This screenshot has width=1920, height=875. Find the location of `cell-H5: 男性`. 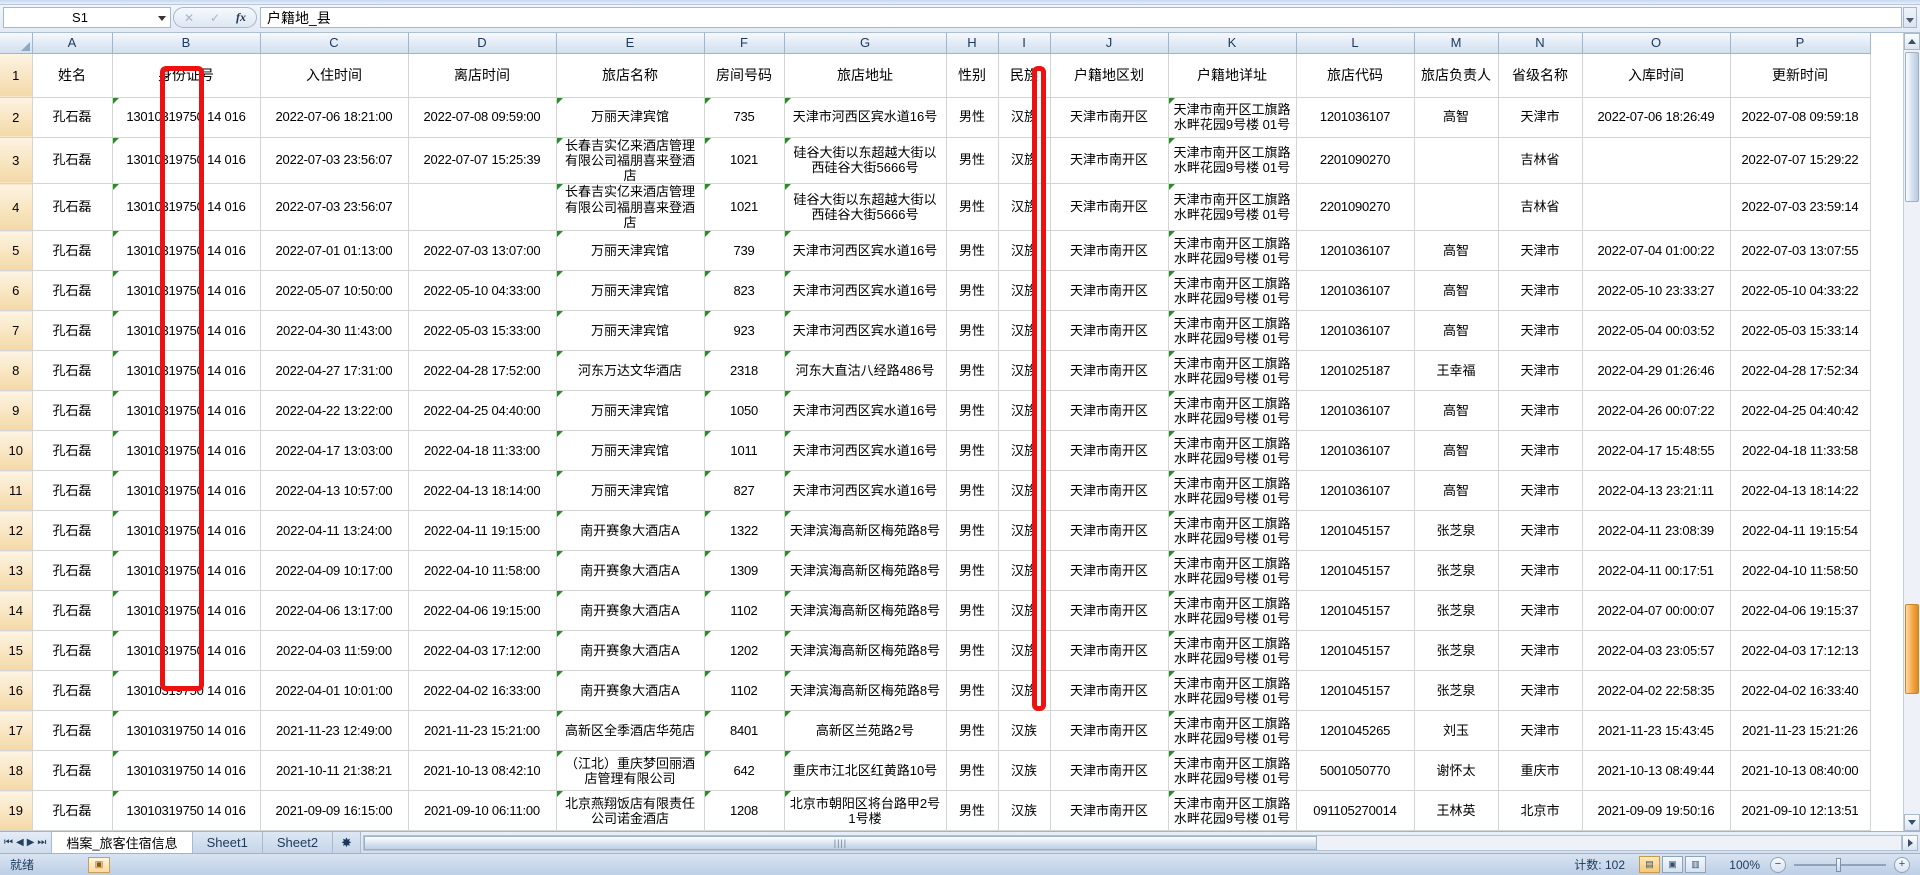

cell-H5: 男性 is located at coordinates (972, 251).